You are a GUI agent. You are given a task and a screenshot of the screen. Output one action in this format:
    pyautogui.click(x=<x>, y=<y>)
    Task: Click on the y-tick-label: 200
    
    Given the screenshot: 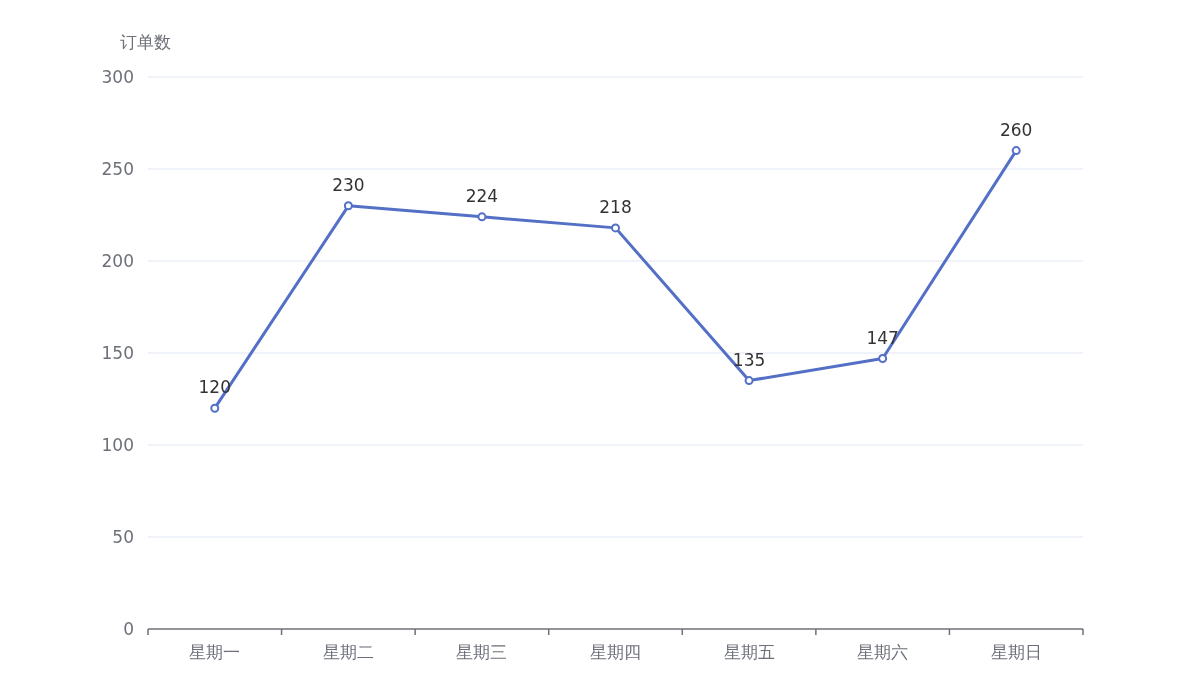 What is the action you would take?
    pyautogui.click(x=117, y=261)
    